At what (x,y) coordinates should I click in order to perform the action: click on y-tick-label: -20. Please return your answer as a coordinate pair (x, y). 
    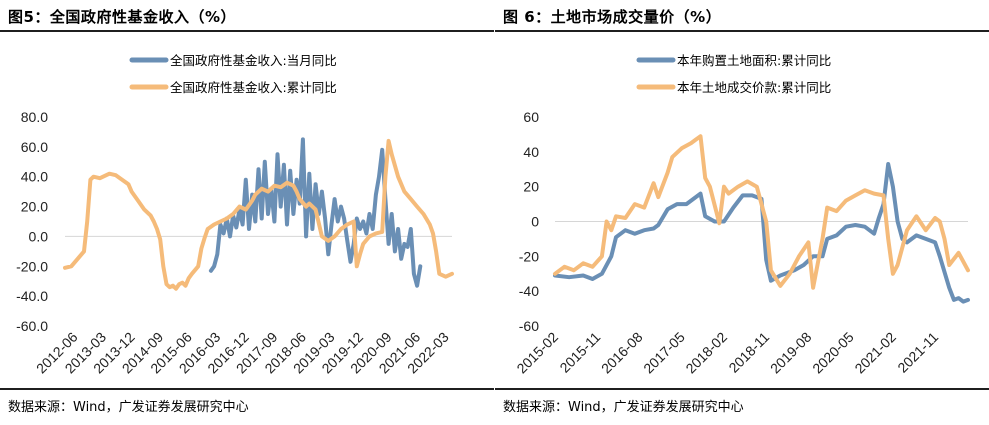
    Looking at the image, I should click on (529, 256).